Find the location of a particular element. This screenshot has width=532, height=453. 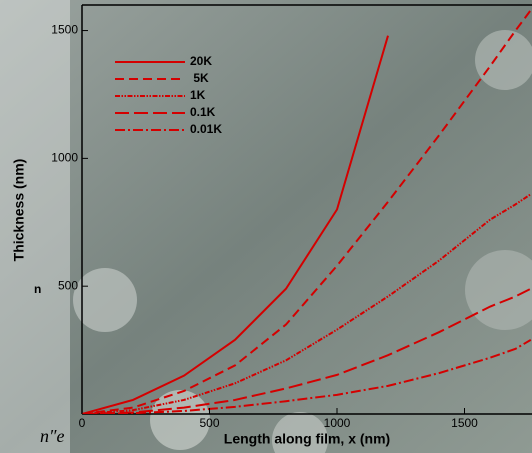

legend-label: 0.01K is located at coordinates (206, 129).